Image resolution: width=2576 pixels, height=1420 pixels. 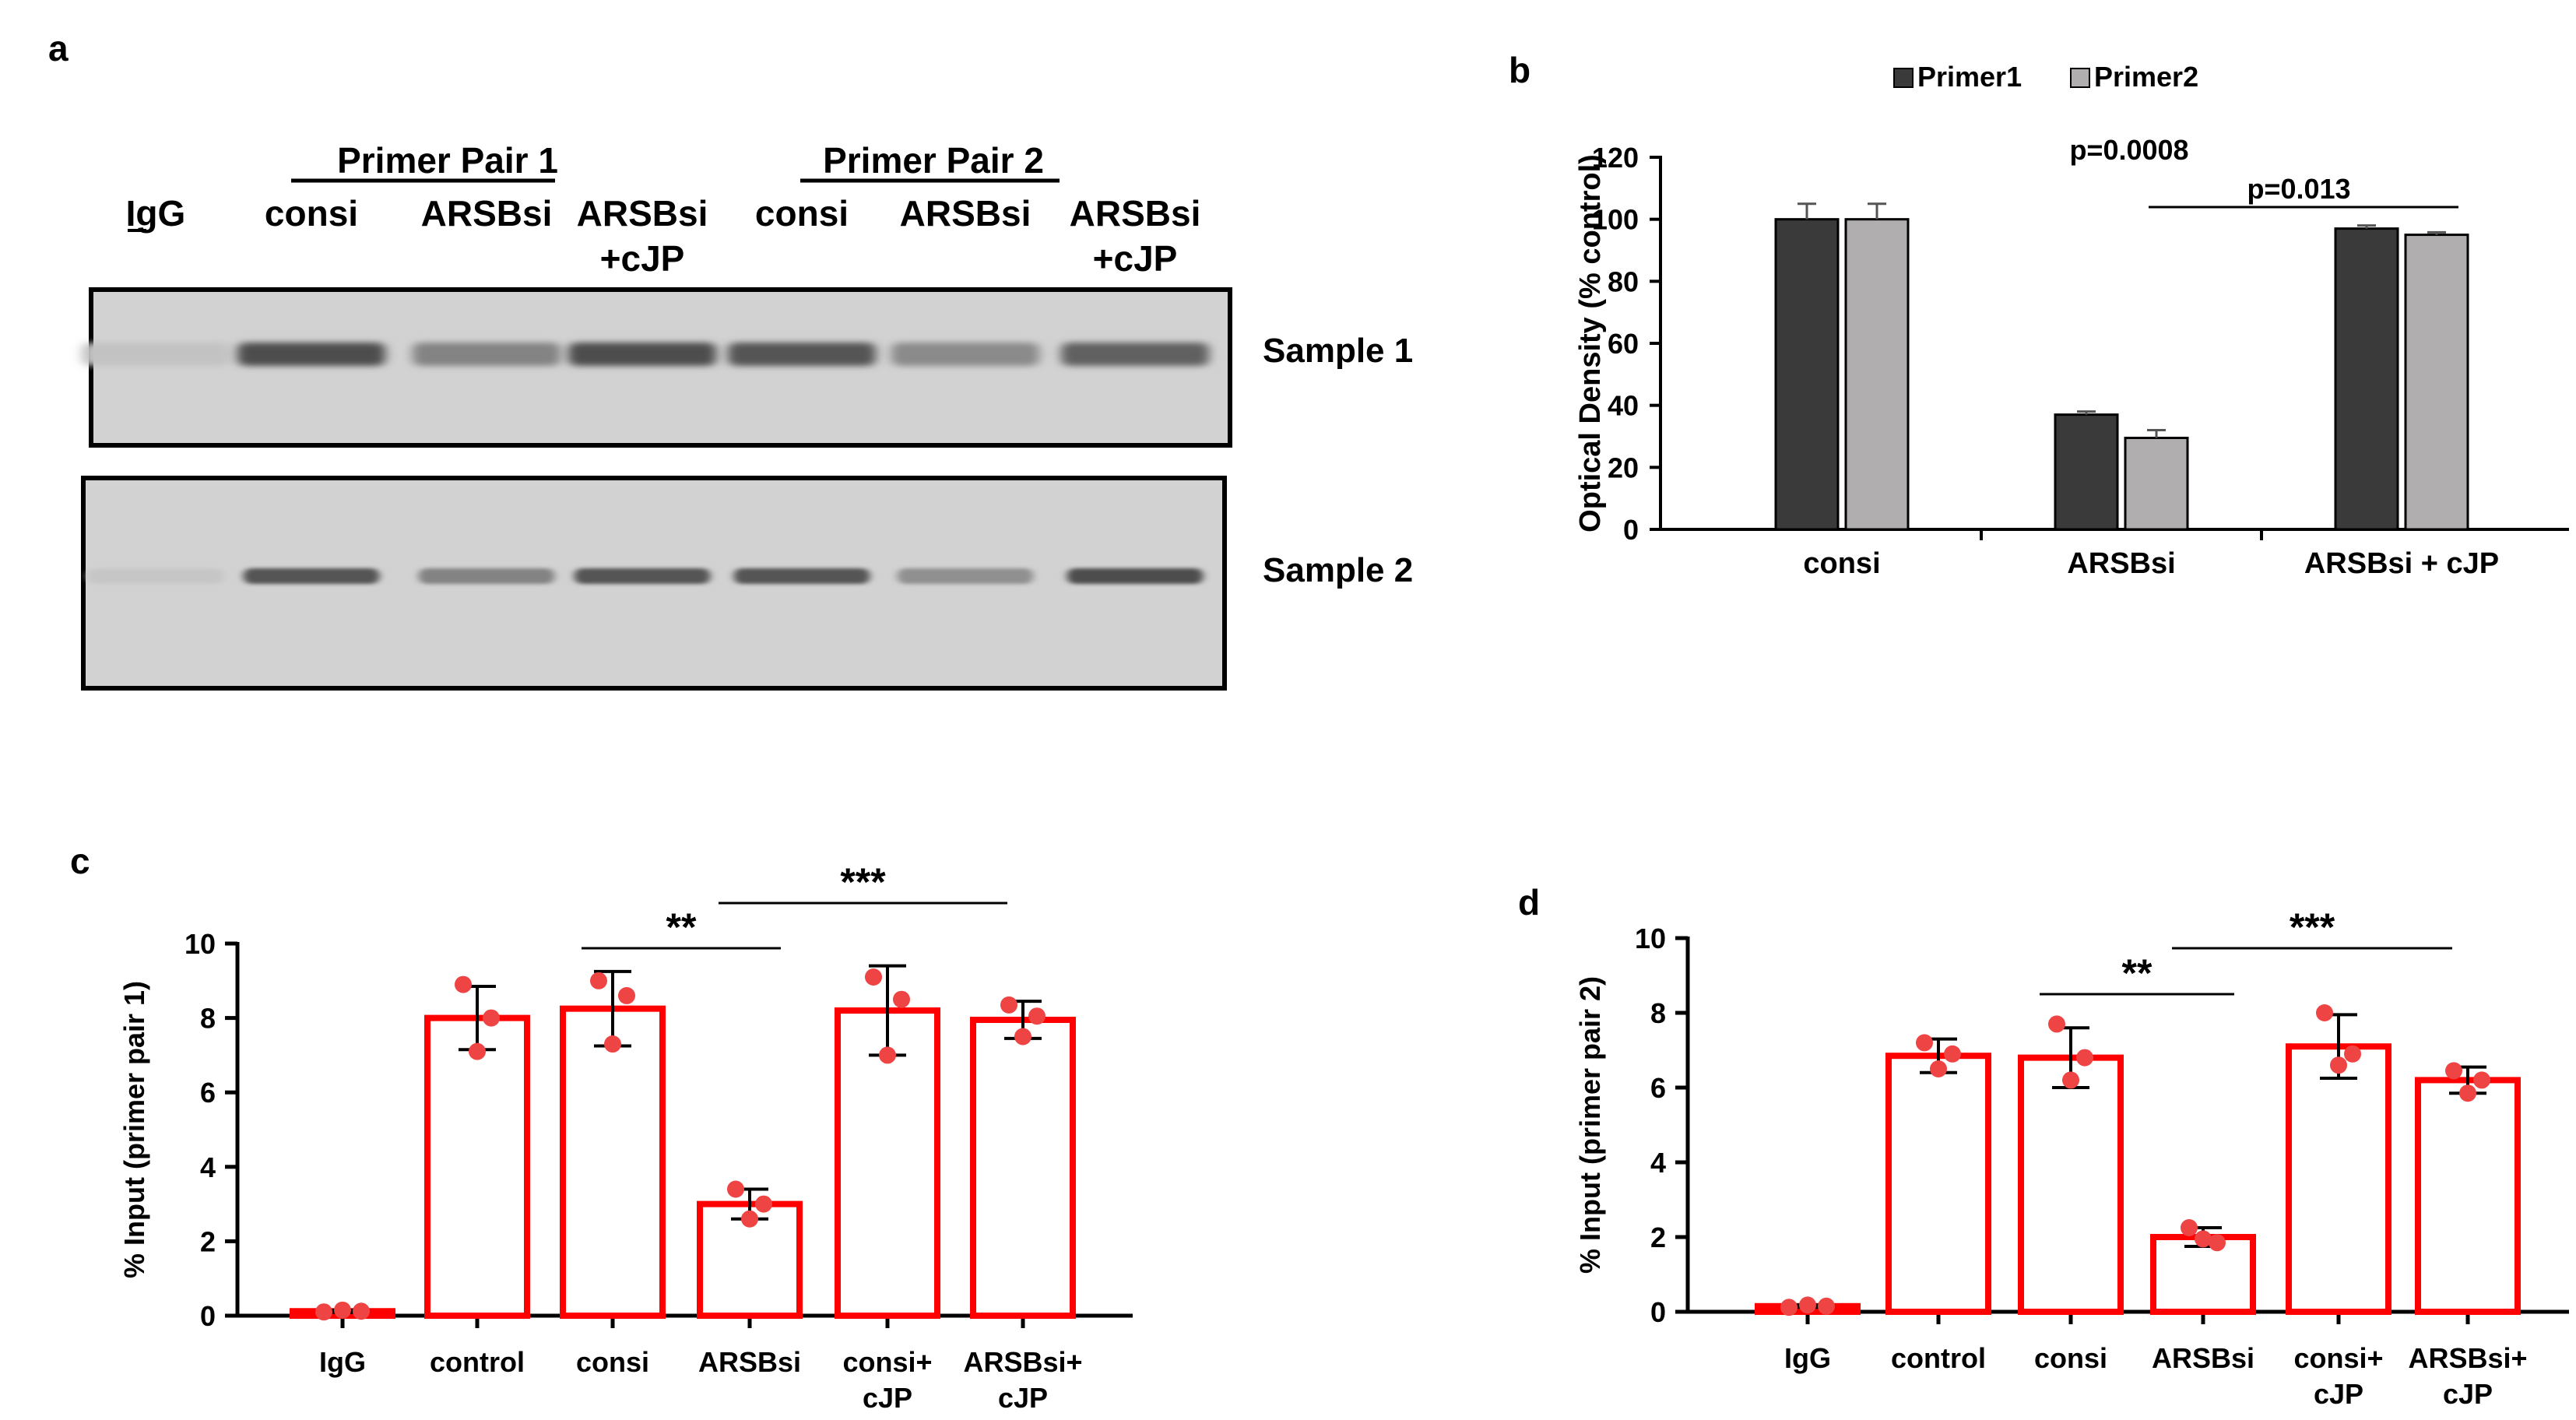 What do you see at coordinates (1623, 406) in the screenshot?
I see `y-tick-label-b: 40` at bounding box center [1623, 406].